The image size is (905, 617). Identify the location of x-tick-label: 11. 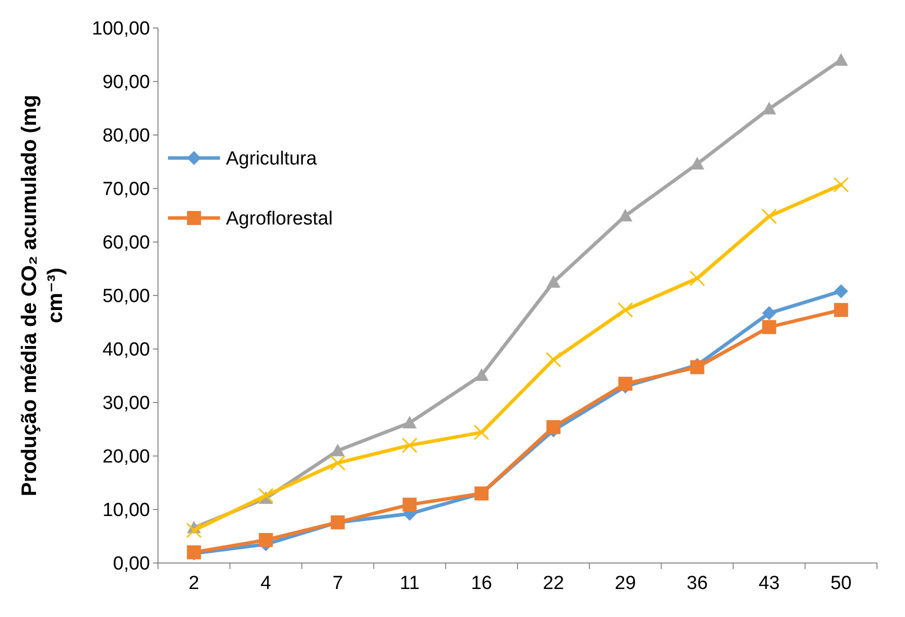
(410, 583).